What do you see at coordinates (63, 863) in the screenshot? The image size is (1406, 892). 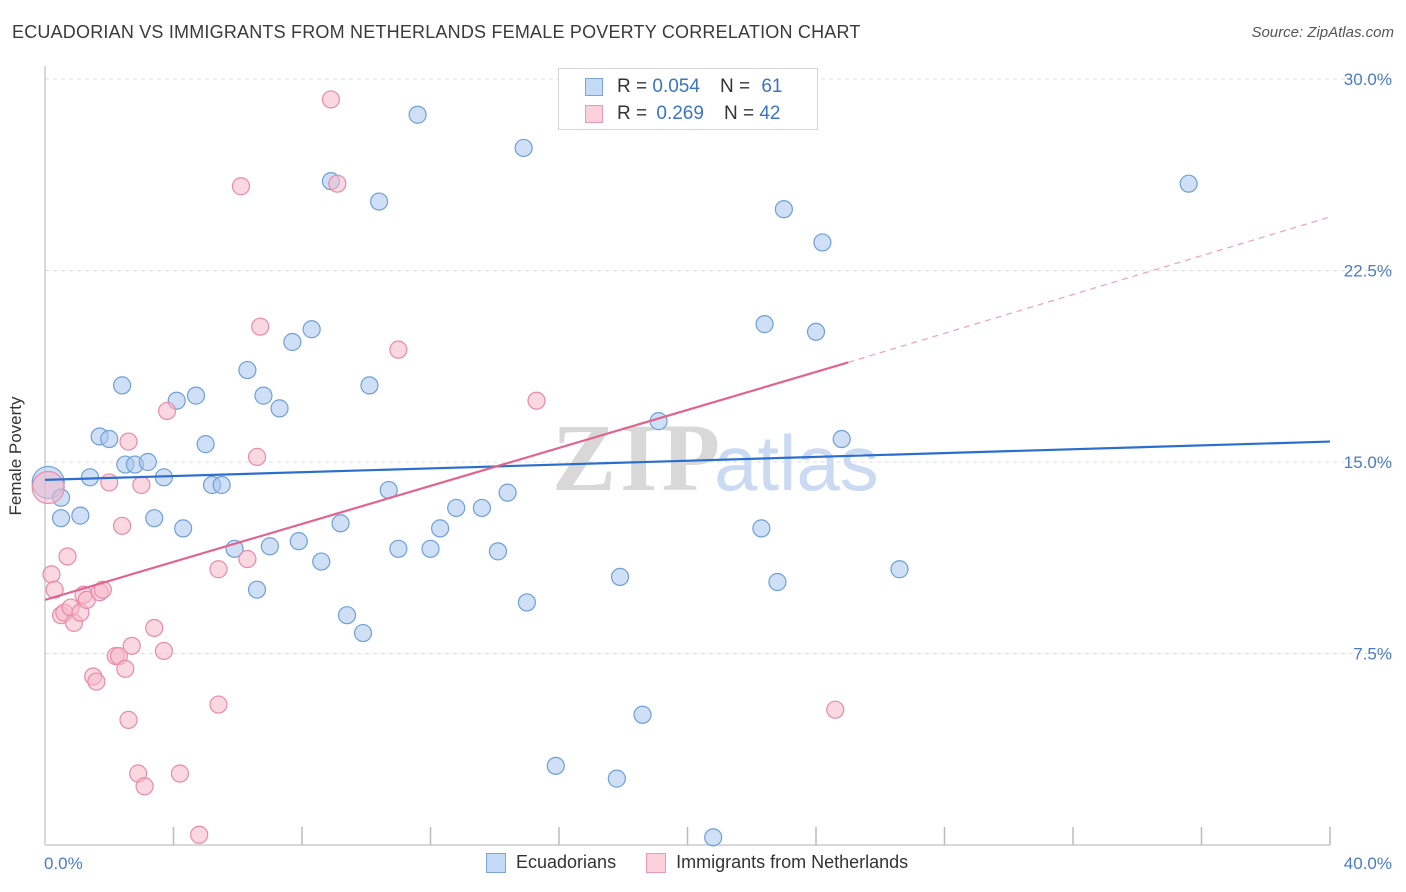 I see `x-tick-label: 0.0%` at bounding box center [63, 863].